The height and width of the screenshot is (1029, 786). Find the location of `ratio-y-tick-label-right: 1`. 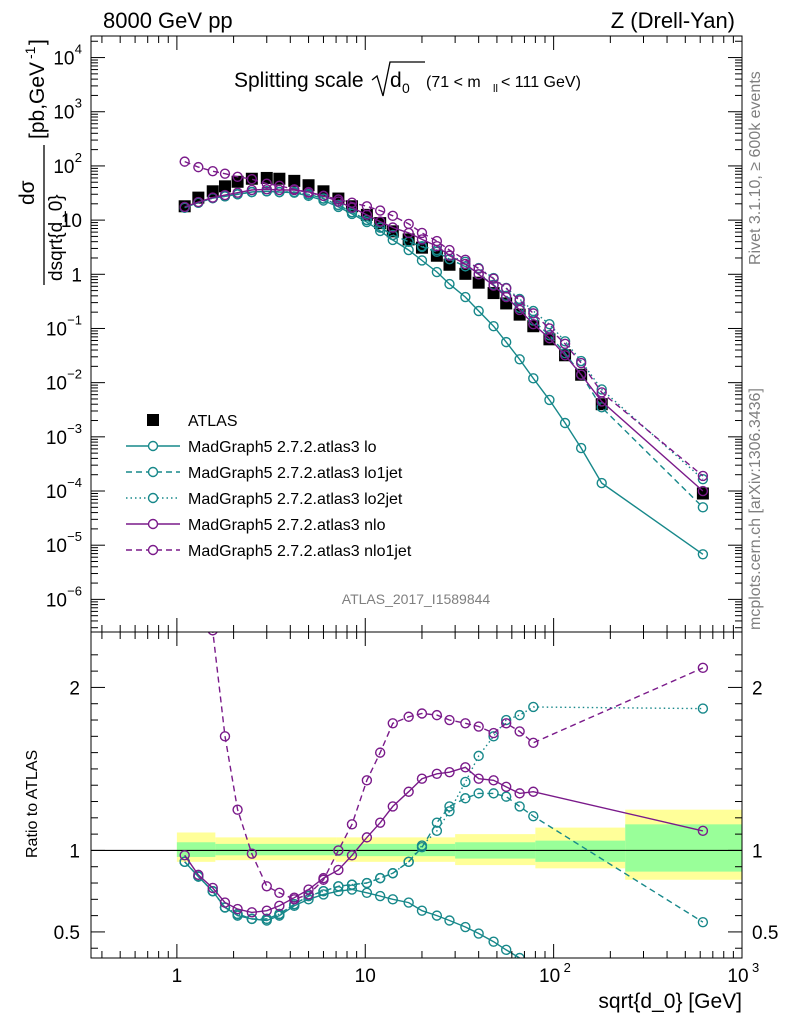

ratio-y-tick-label-right: 1 is located at coordinates (757, 851).